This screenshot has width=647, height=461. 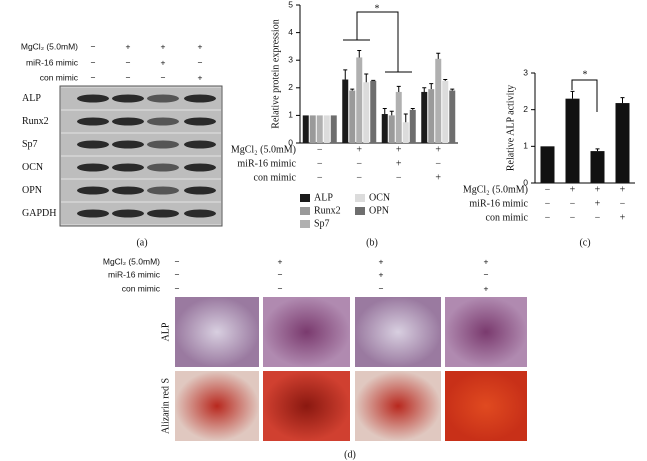 What do you see at coordinates (30, 144) in the screenshot?
I see `blot-row-label: Sp7` at bounding box center [30, 144].